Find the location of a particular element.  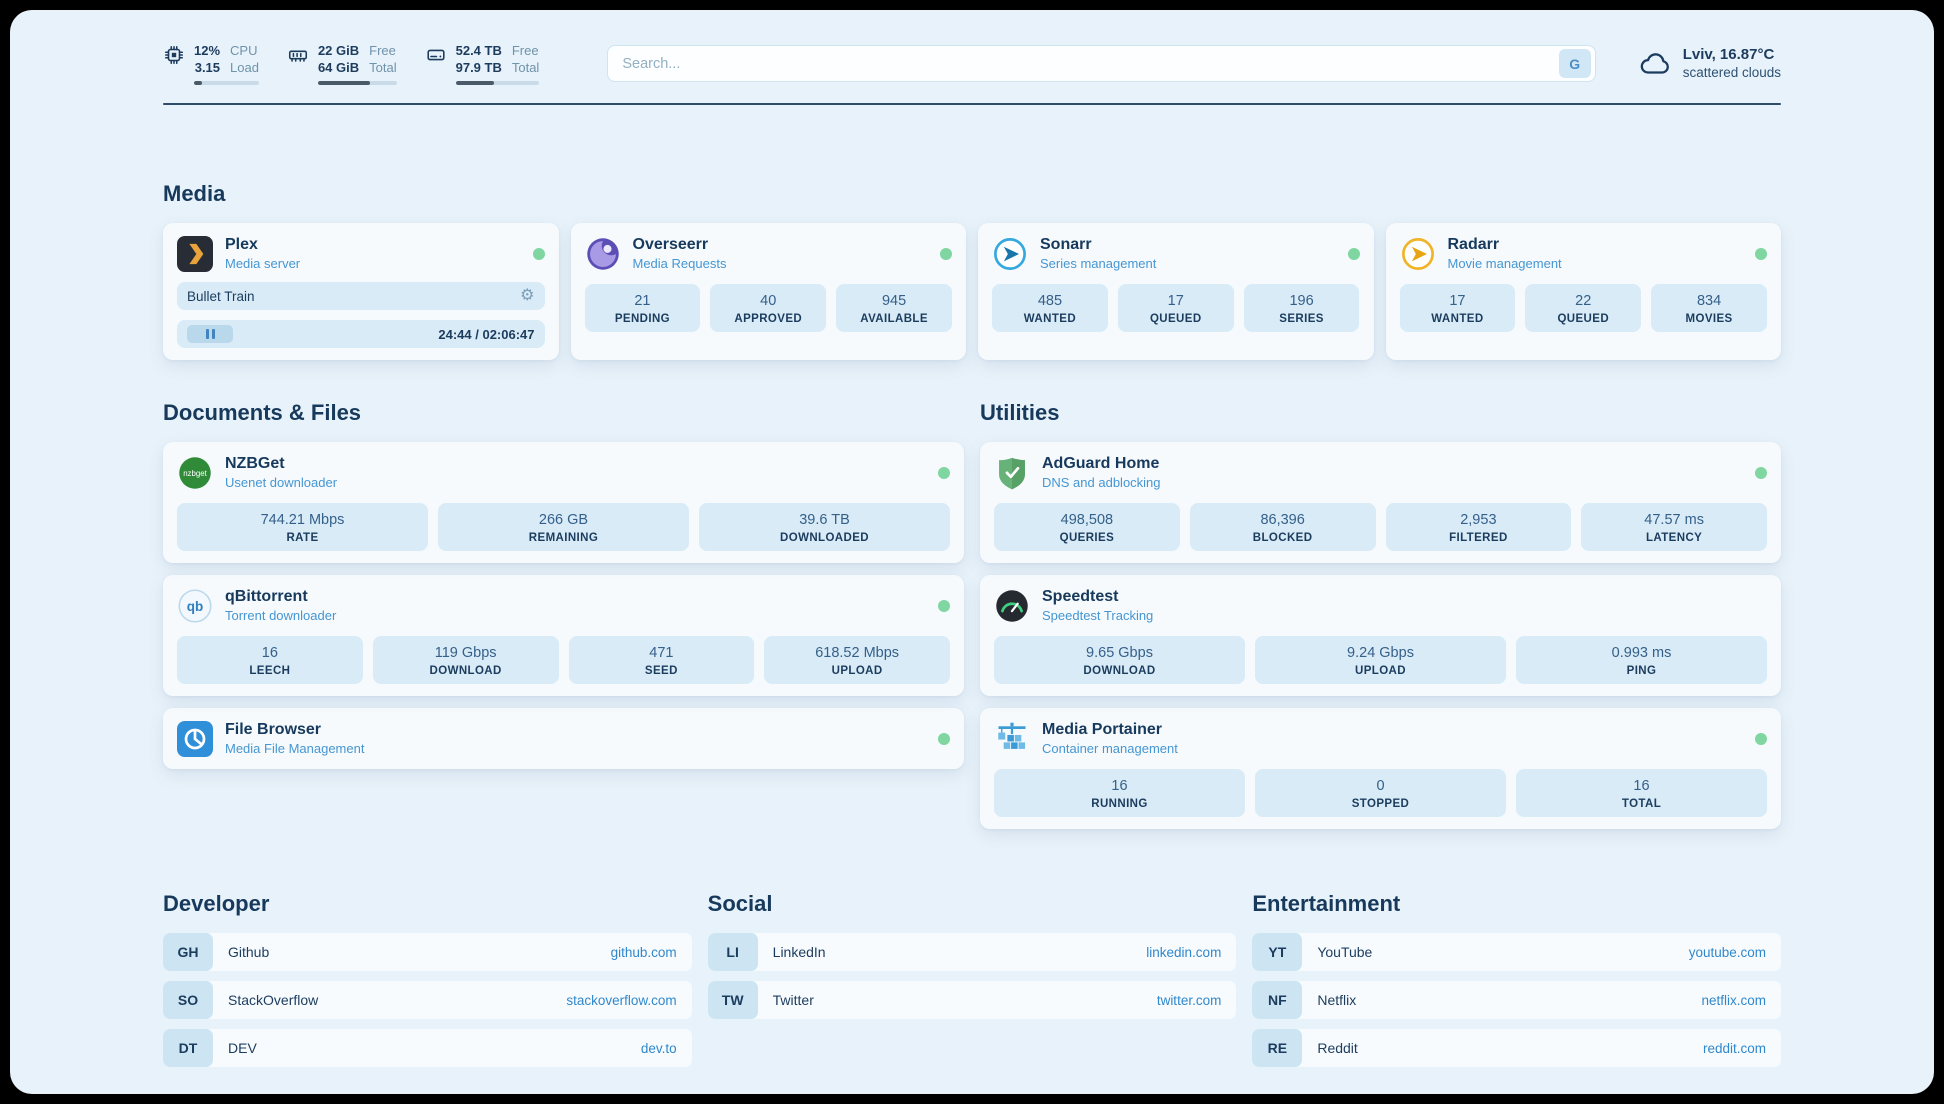

svg-text: nzbget is located at coordinates (195, 472).